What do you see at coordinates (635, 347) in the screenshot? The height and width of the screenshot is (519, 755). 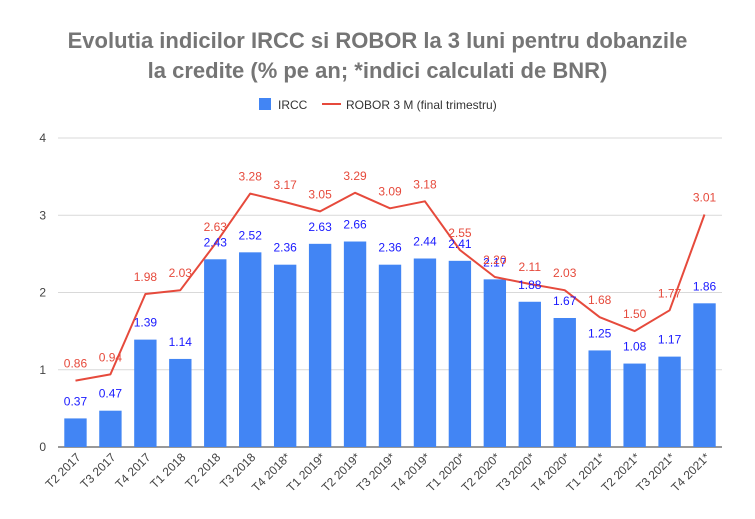 I see `bar-data-label: 1.08` at bounding box center [635, 347].